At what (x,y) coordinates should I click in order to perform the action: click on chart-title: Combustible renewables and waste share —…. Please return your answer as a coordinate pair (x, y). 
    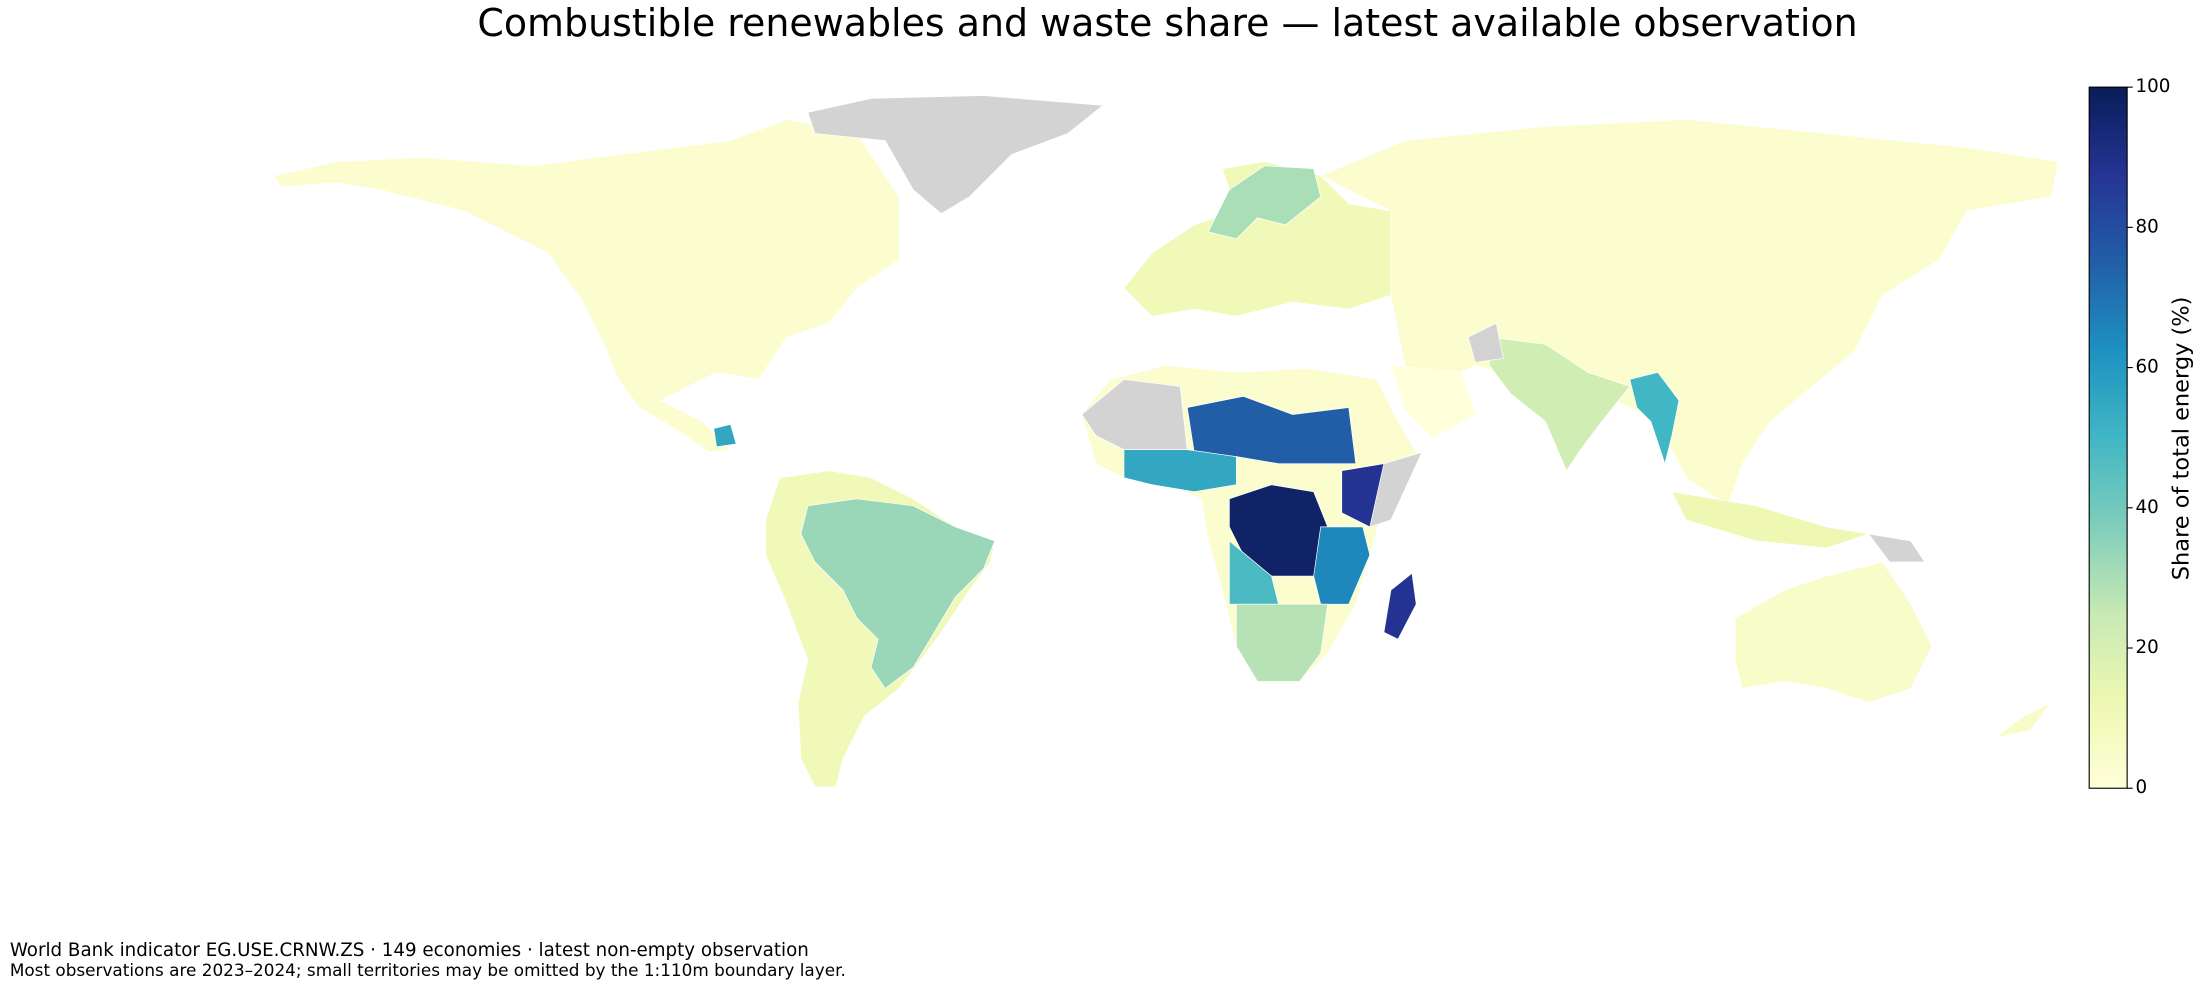
    Looking at the image, I should click on (1167, 23).